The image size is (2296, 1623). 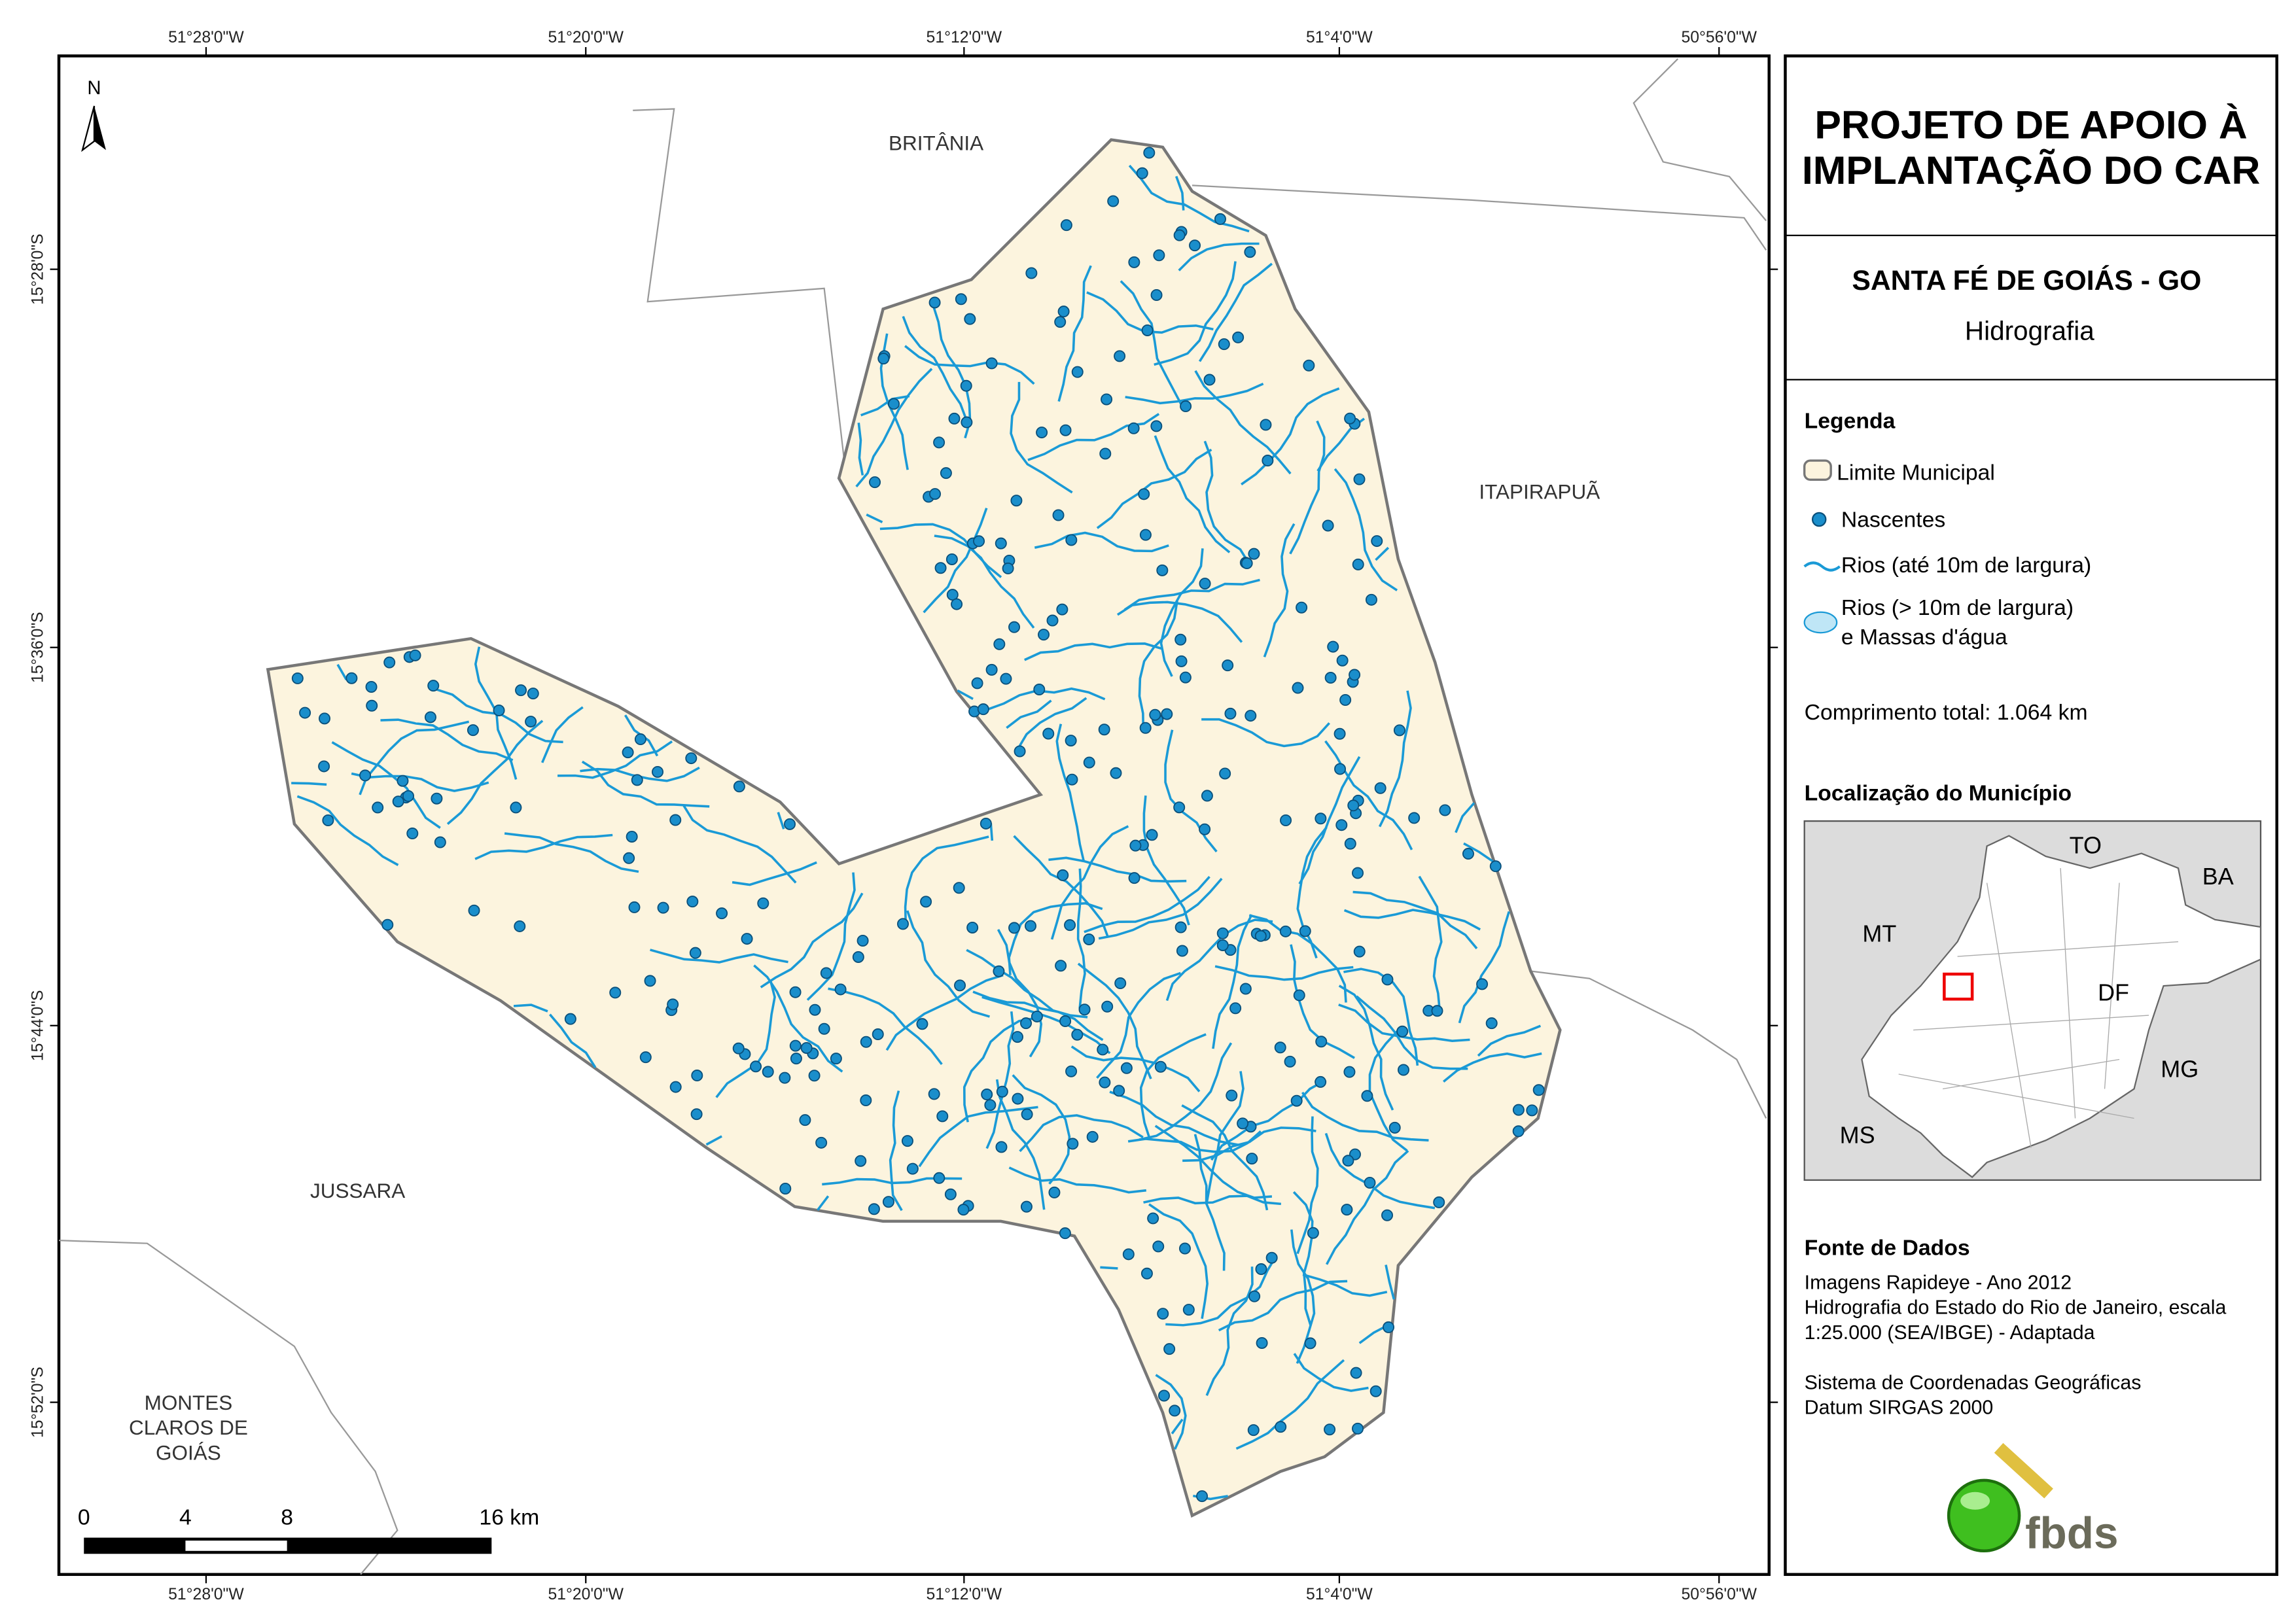 I want to click on state-label: MG, so click(x=2180, y=1070).